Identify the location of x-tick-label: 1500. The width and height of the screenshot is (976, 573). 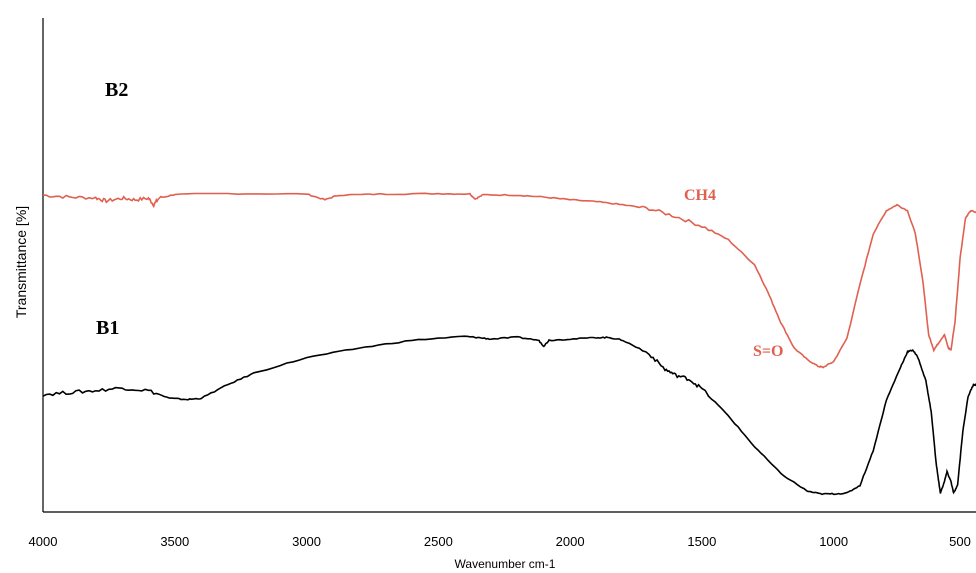
(701, 541).